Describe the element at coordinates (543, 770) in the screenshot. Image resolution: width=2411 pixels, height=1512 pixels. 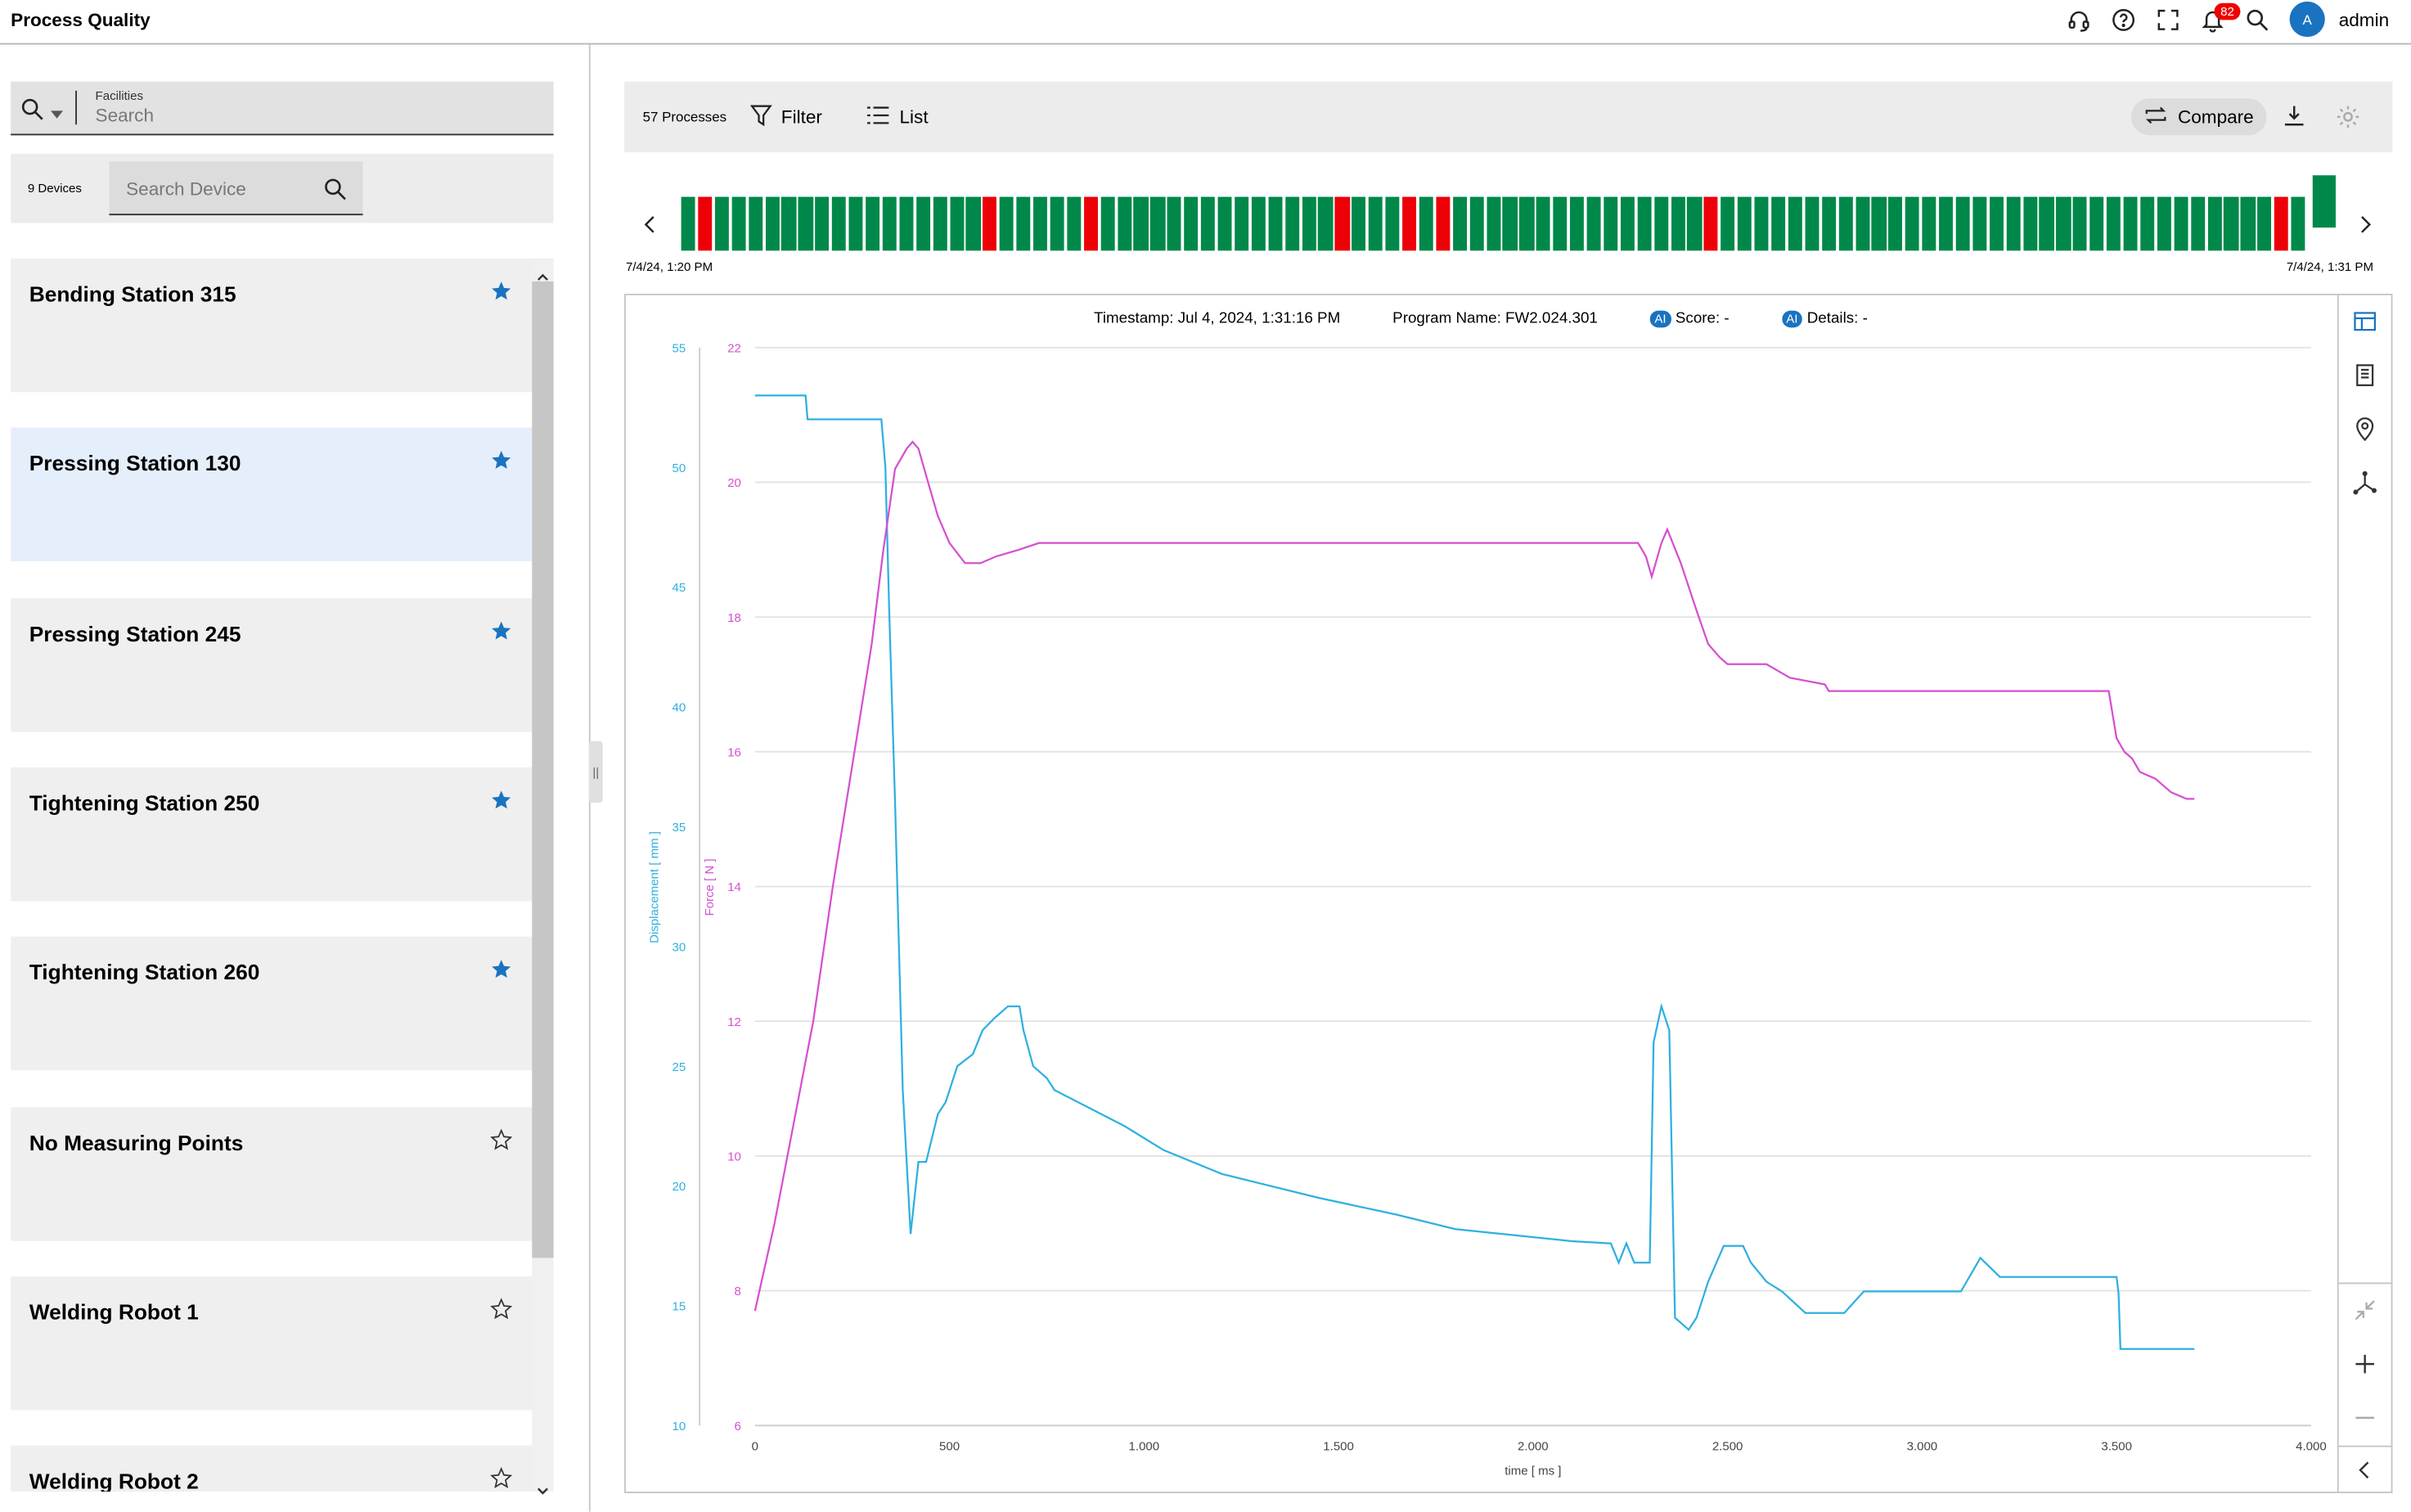
I see `scrollbar-thumb` at that location.